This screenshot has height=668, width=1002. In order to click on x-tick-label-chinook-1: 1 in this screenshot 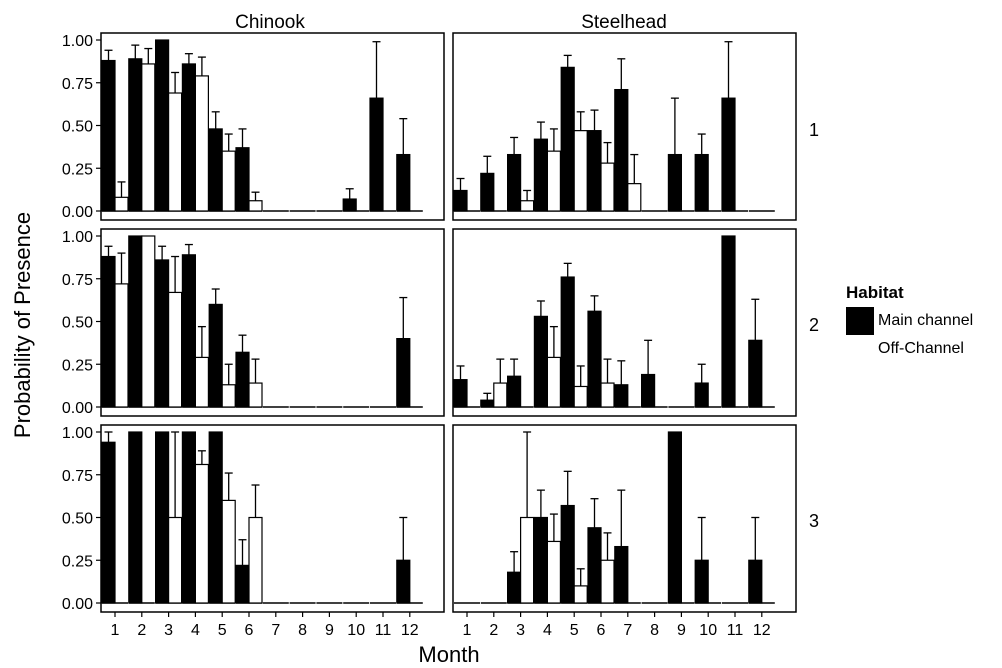, I will do `click(115, 630)`.